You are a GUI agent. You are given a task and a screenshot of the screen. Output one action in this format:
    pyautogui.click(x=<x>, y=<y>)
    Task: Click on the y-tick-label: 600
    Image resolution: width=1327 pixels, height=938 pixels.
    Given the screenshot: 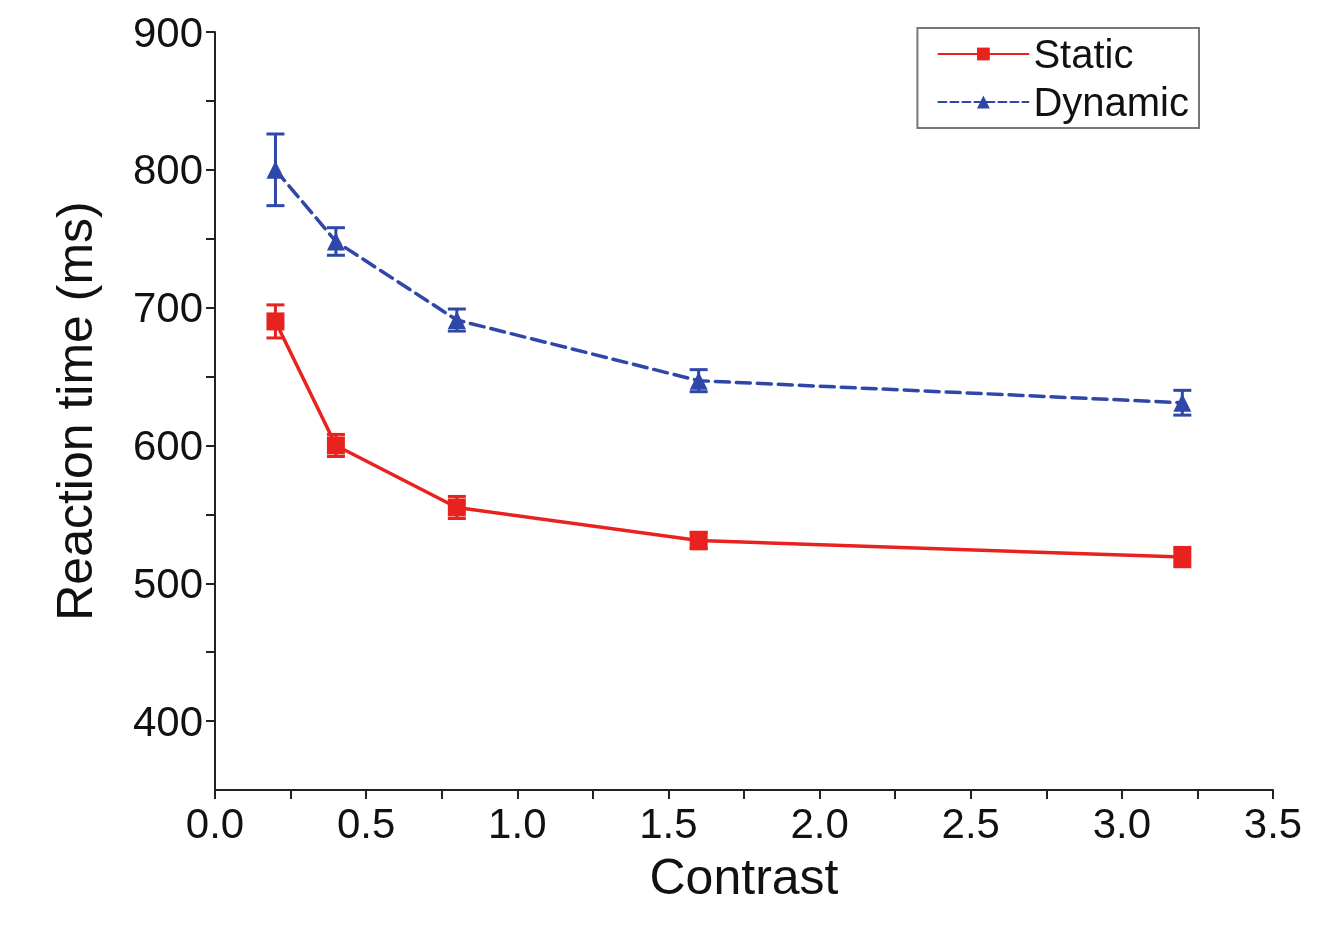 What is the action you would take?
    pyautogui.click(x=167, y=445)
    